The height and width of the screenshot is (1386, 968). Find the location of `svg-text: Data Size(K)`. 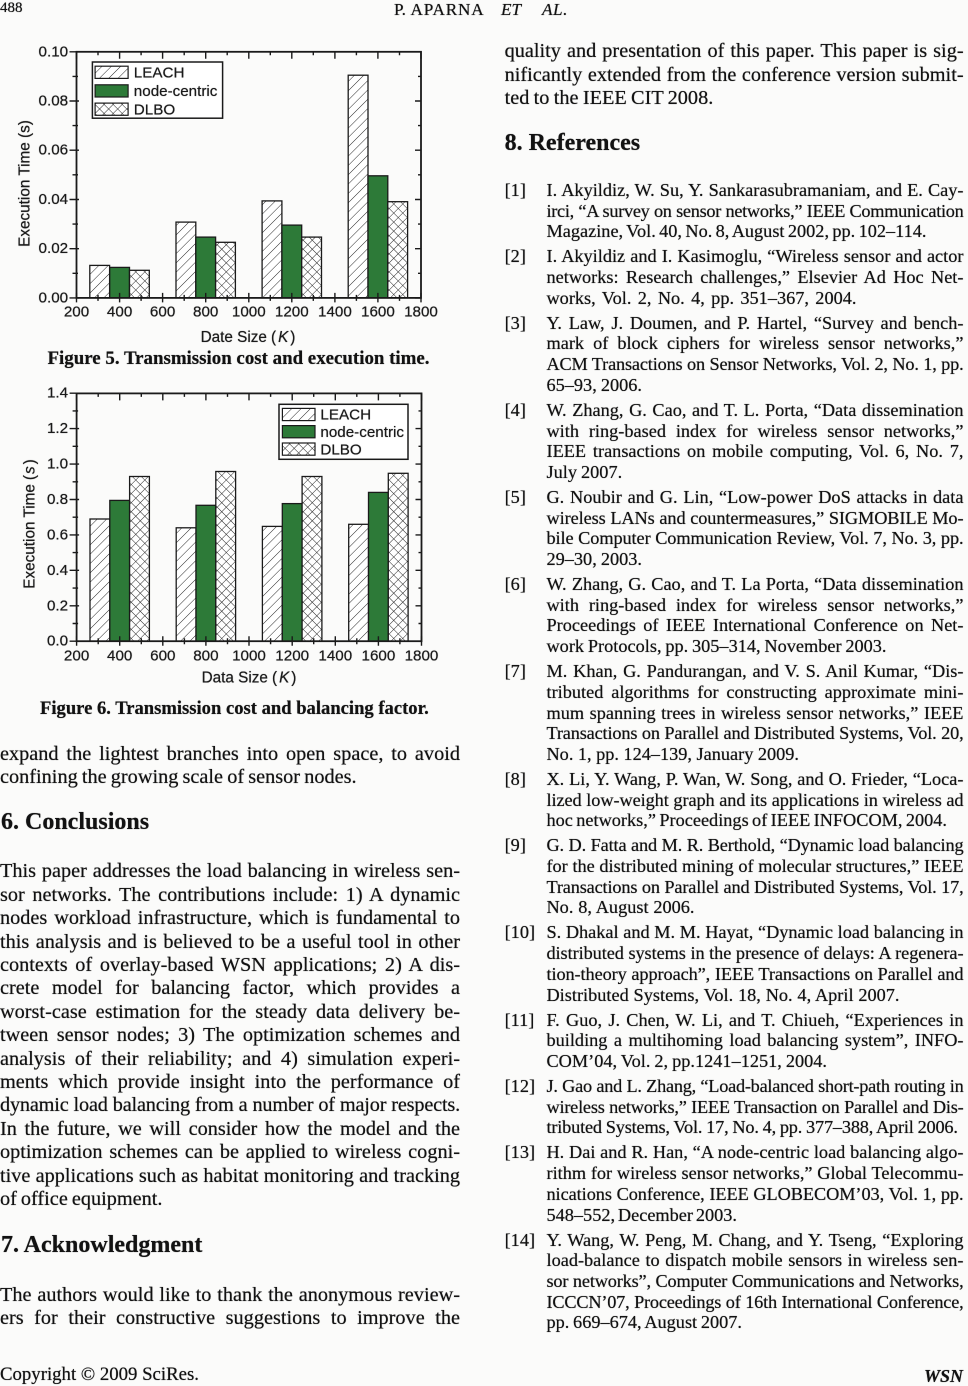

svg-text: Data Size(K) is located at coordinates (249, 678).